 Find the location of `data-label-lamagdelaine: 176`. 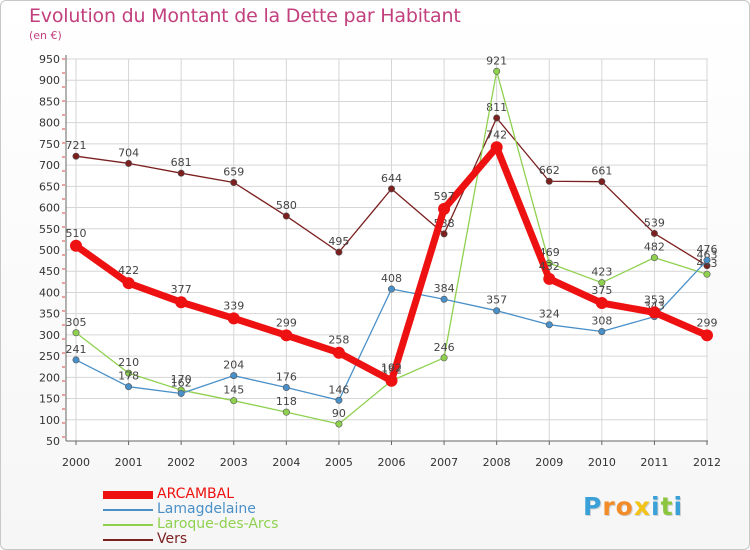

data-label-lamagdelaine: 176 is located at coordinates (286, 377).